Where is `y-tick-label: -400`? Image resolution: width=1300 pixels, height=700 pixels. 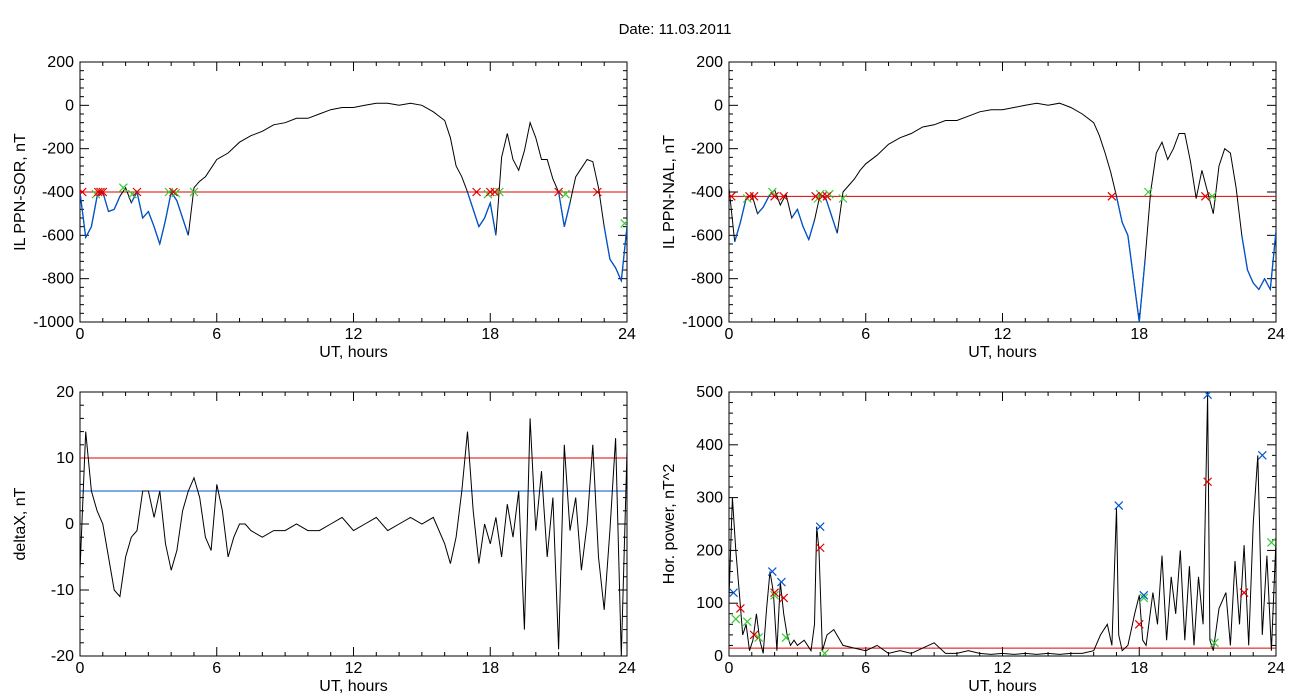
y-tick-label: -400 is located at coordinates (707, 192).